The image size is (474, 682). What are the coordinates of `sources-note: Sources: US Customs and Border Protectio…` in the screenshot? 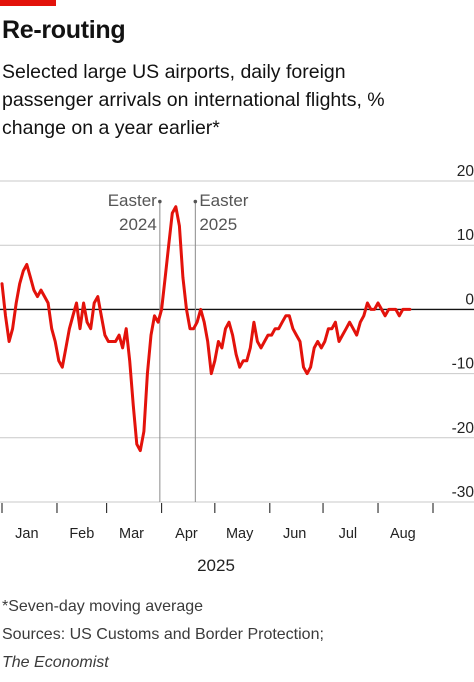 It's located at (163, 634).